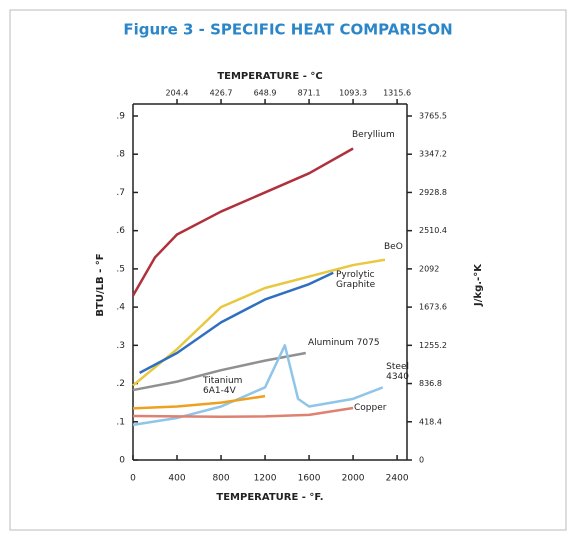 This screenshot has width=578, height=537. What do you see at coordinates (120, 422) in the screenshot?
I see `y-tick-label: .1` at bounding box center [120, 422].